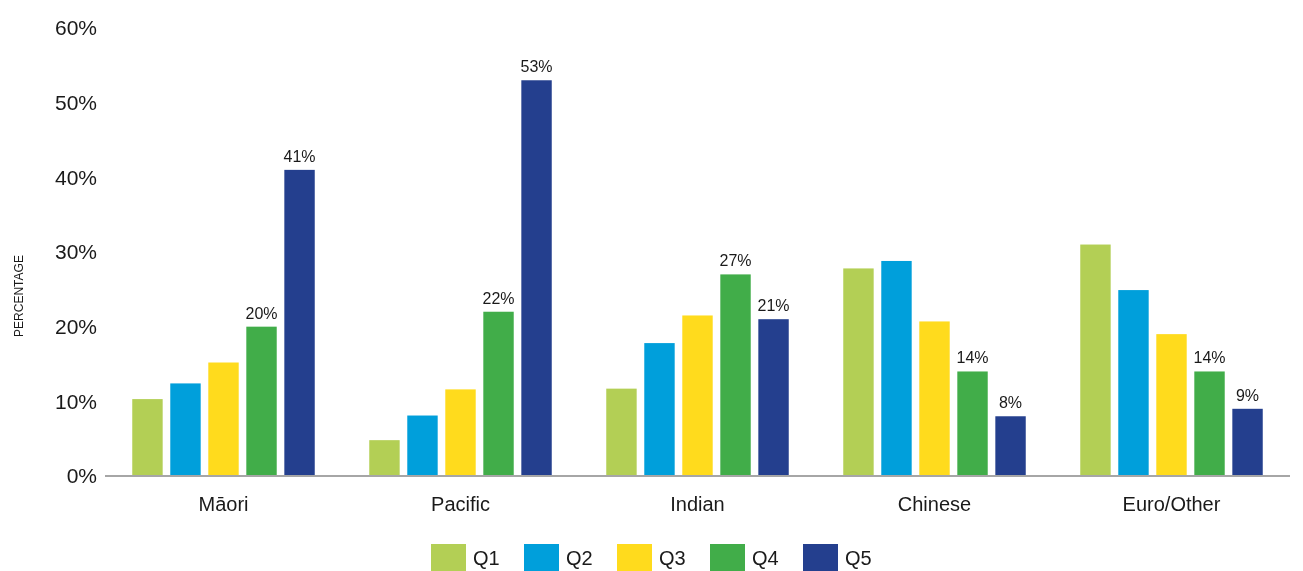  What do you see at coordinates (75, 28) in the screenshot?
I see `y-tick-label: 60%` at bounding box center [75, 28].